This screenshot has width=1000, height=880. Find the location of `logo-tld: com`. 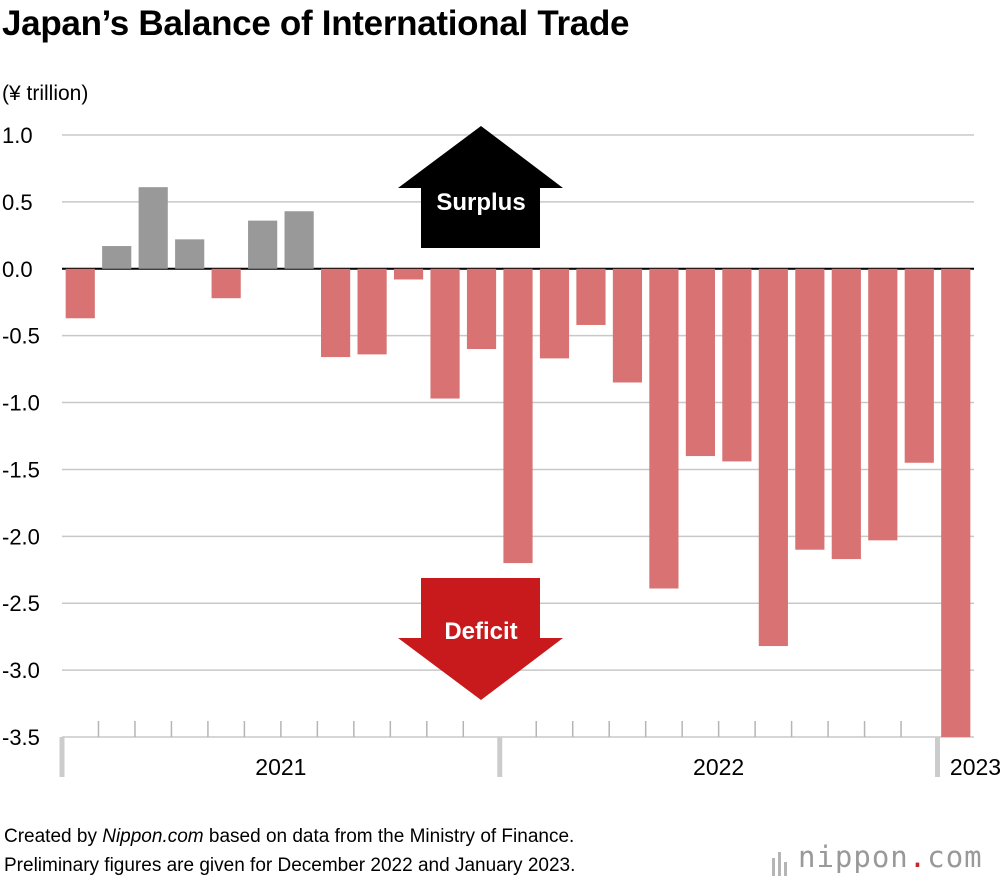

logo-tld: com is located at coordinates (955, 857).